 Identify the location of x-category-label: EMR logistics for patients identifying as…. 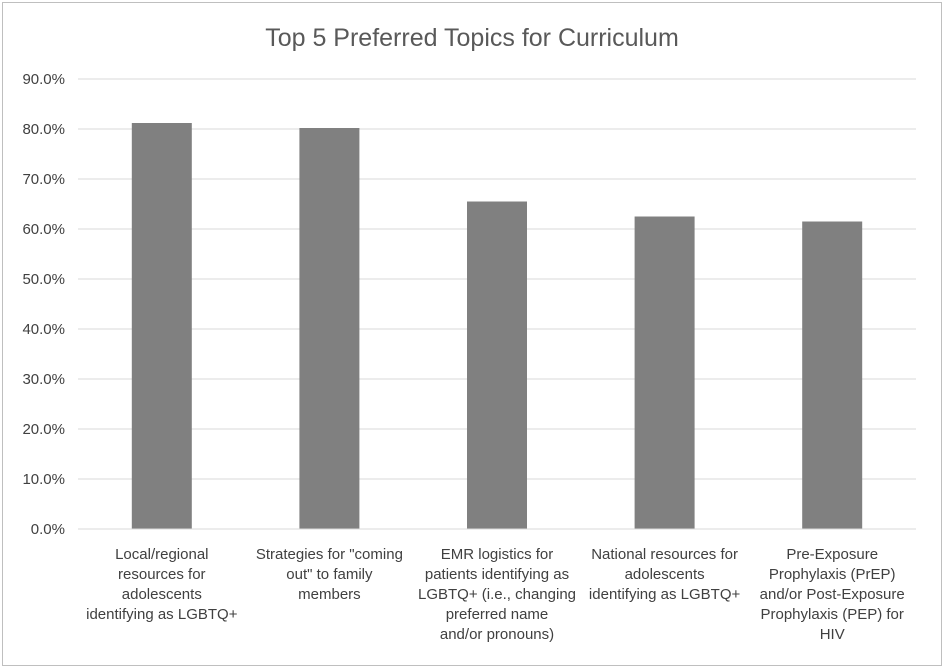
(497, 594).